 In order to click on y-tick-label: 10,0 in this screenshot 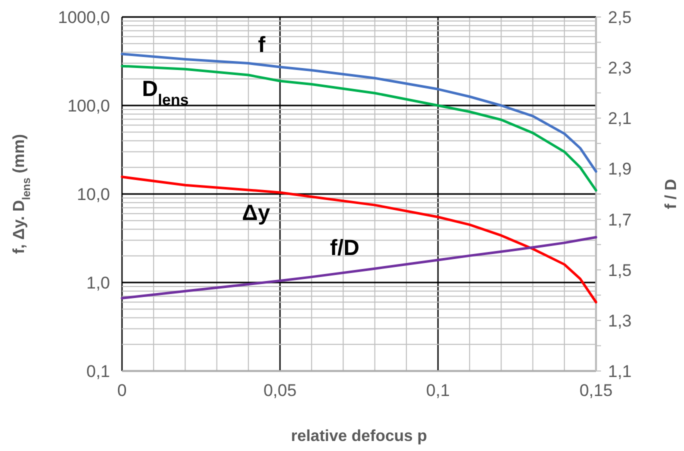, I will do `click(93, 194)`.